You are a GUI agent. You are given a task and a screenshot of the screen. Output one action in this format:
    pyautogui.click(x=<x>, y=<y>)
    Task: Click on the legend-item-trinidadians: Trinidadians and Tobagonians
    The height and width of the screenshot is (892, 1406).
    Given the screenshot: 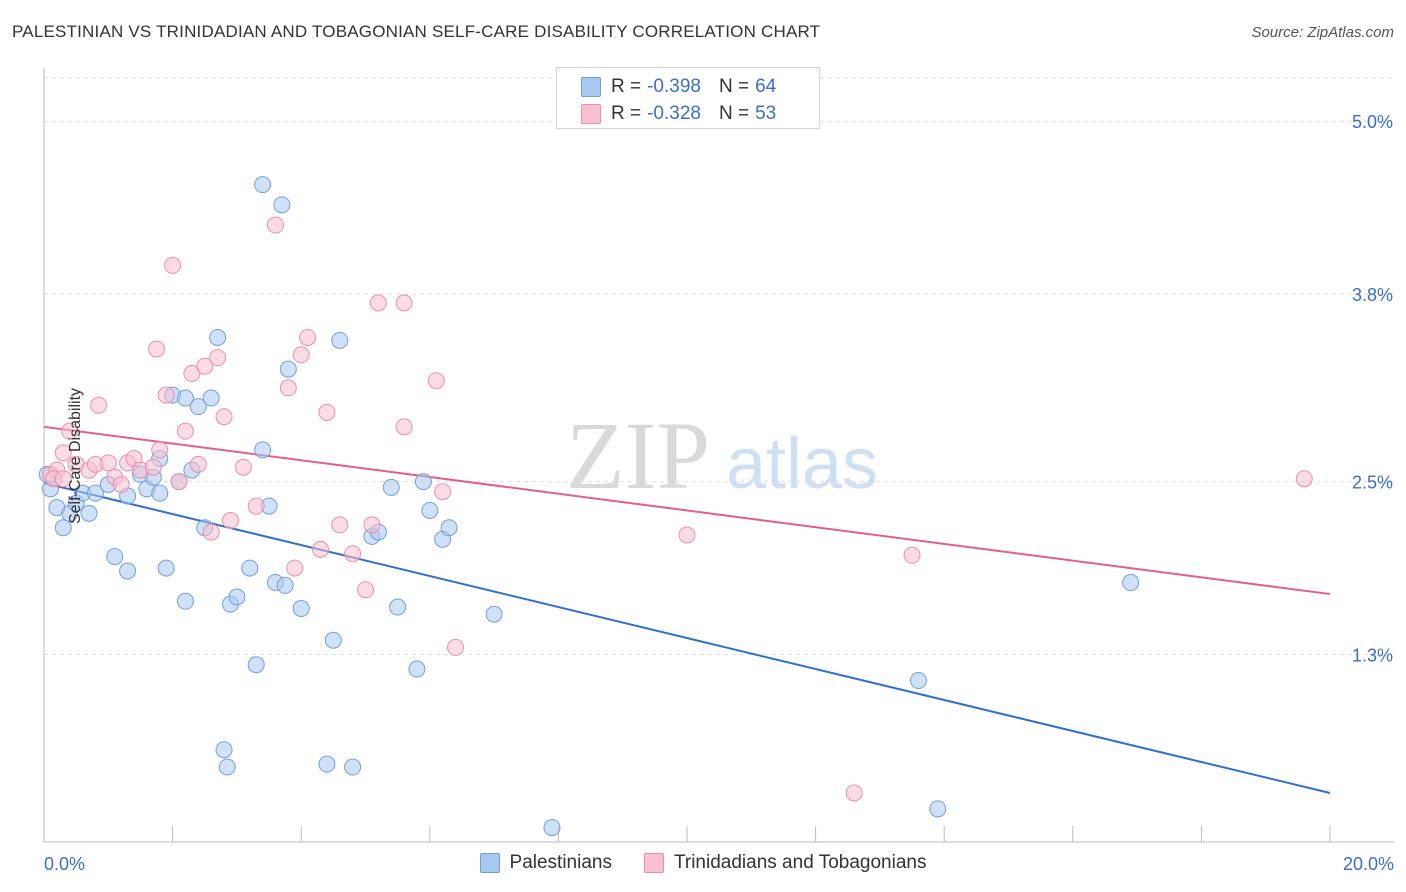 What is the action you would take?
    pyautogui.click(x=785, y=863)
    